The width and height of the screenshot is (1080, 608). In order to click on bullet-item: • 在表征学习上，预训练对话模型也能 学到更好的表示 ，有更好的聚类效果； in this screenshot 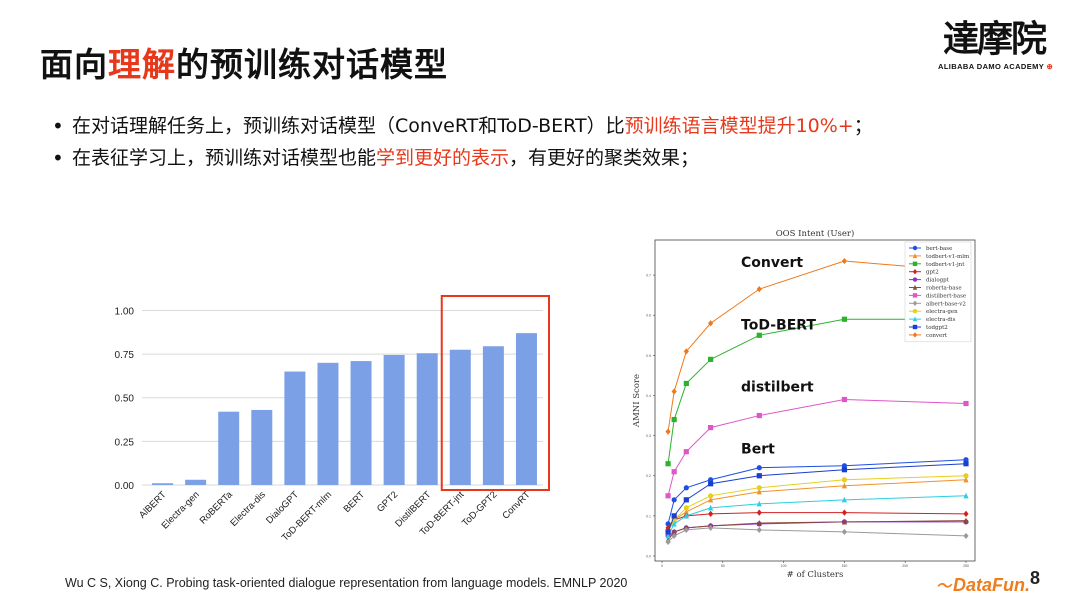, I will do `click(462, 158)`.